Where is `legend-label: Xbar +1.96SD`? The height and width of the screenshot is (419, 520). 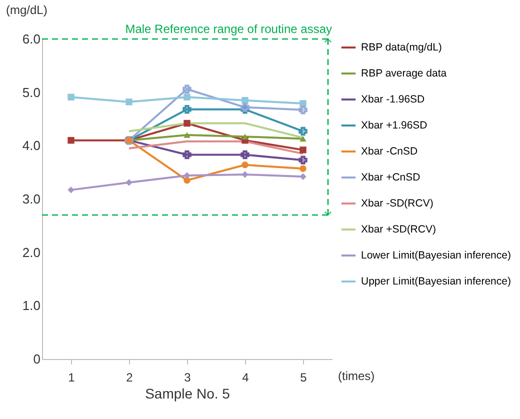 legend-label: Xbar +1.96SD is located at coordinates (394, 126).